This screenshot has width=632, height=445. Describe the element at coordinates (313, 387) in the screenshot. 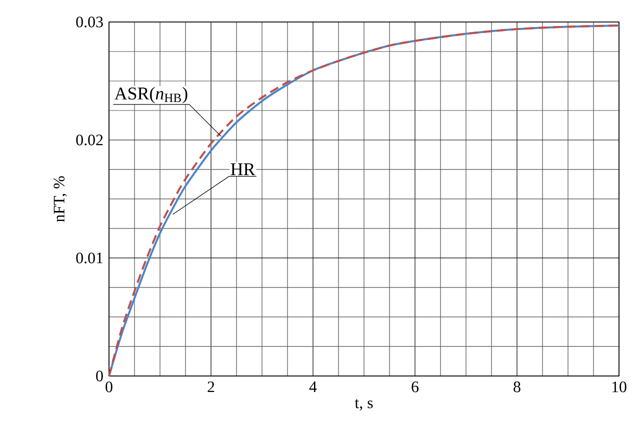

I see `x-tick-label: 4` at that location.